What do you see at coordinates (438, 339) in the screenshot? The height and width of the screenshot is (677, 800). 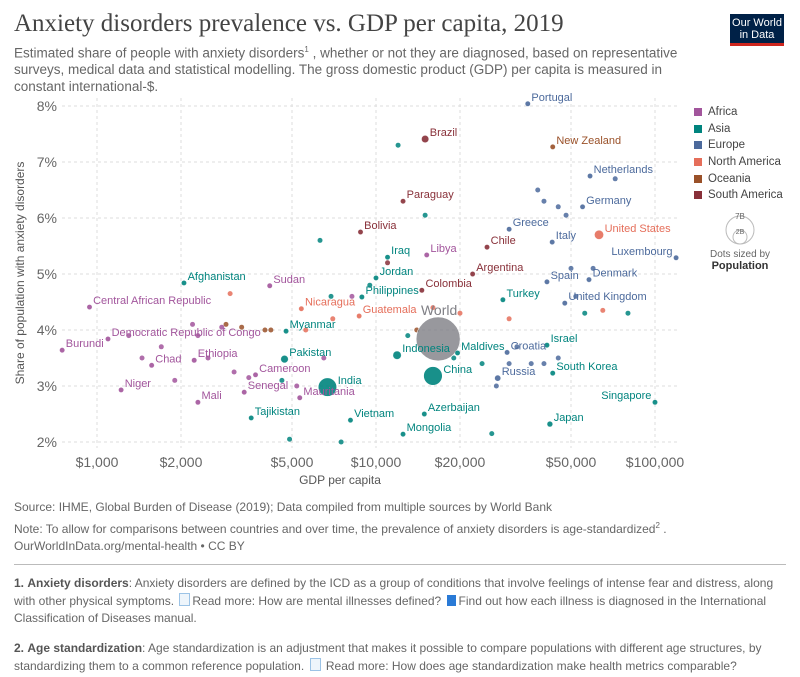 I see `data-point-world` at bounding box center [438, 339].